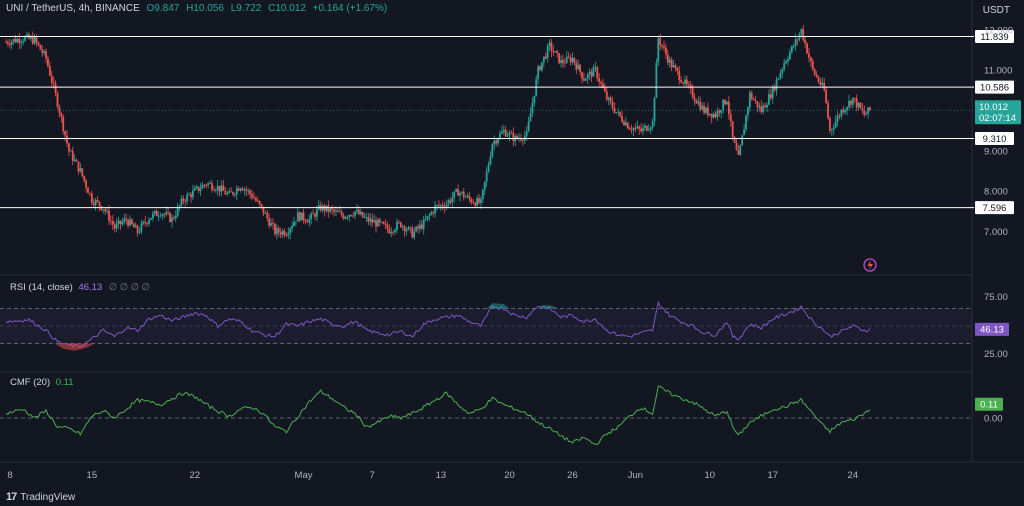 The width and height of the screenshot is (1024, 506). What do you see at coordinates (64, 382) in the screenshot?
I see `cmf-value: 0.11` at bounding box center [64, 382].